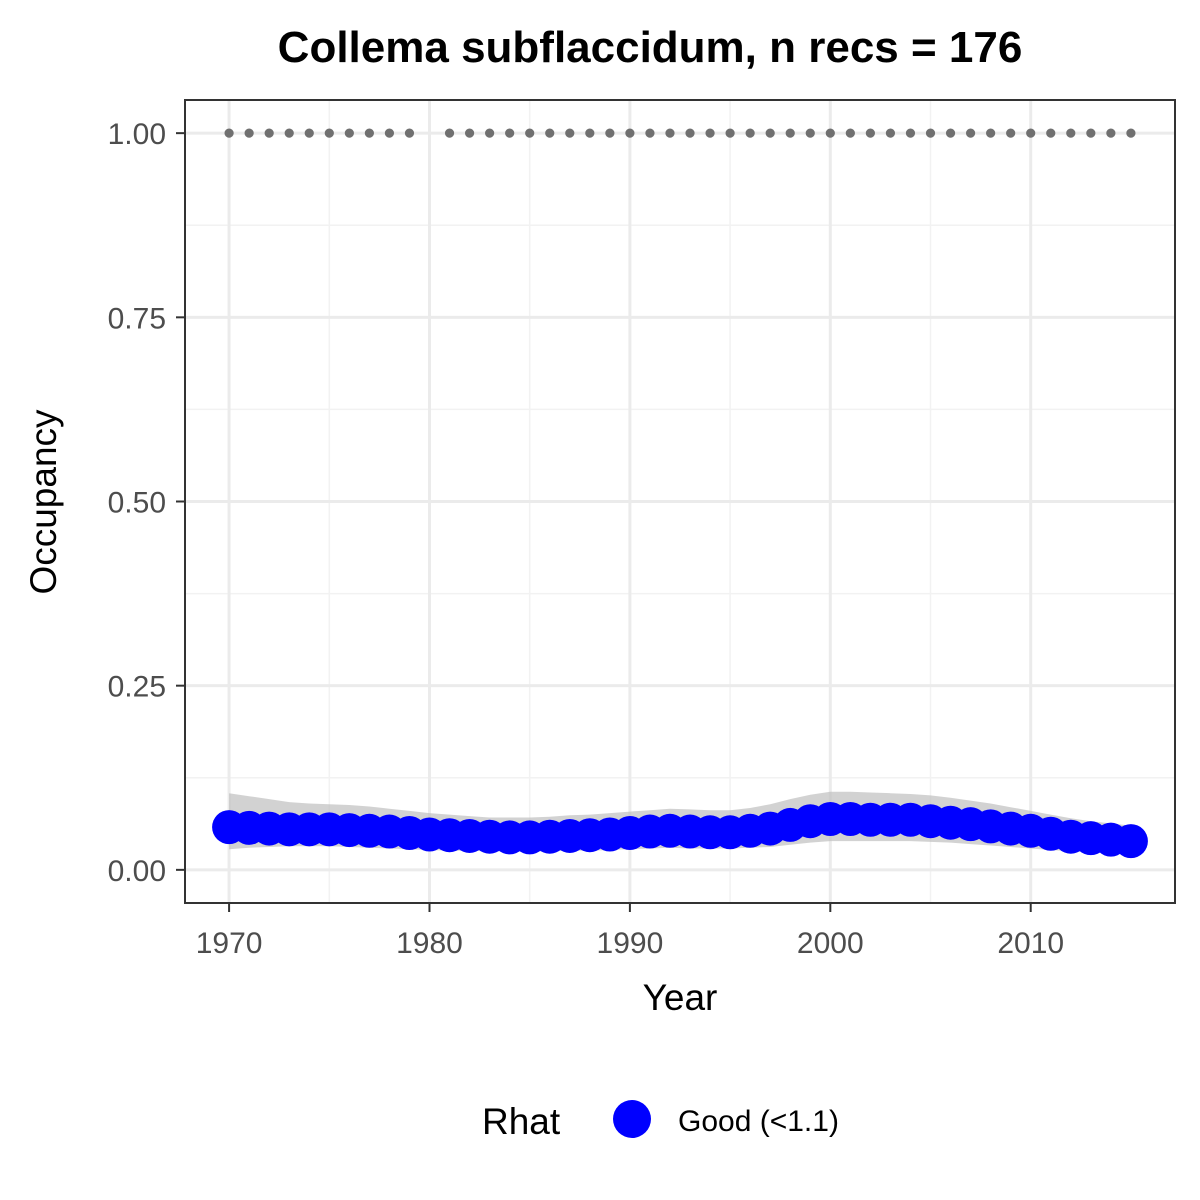 This screenshot has width=1200, height=1200. I want to click on y-tick-label: 1.00, so click(137, 134).